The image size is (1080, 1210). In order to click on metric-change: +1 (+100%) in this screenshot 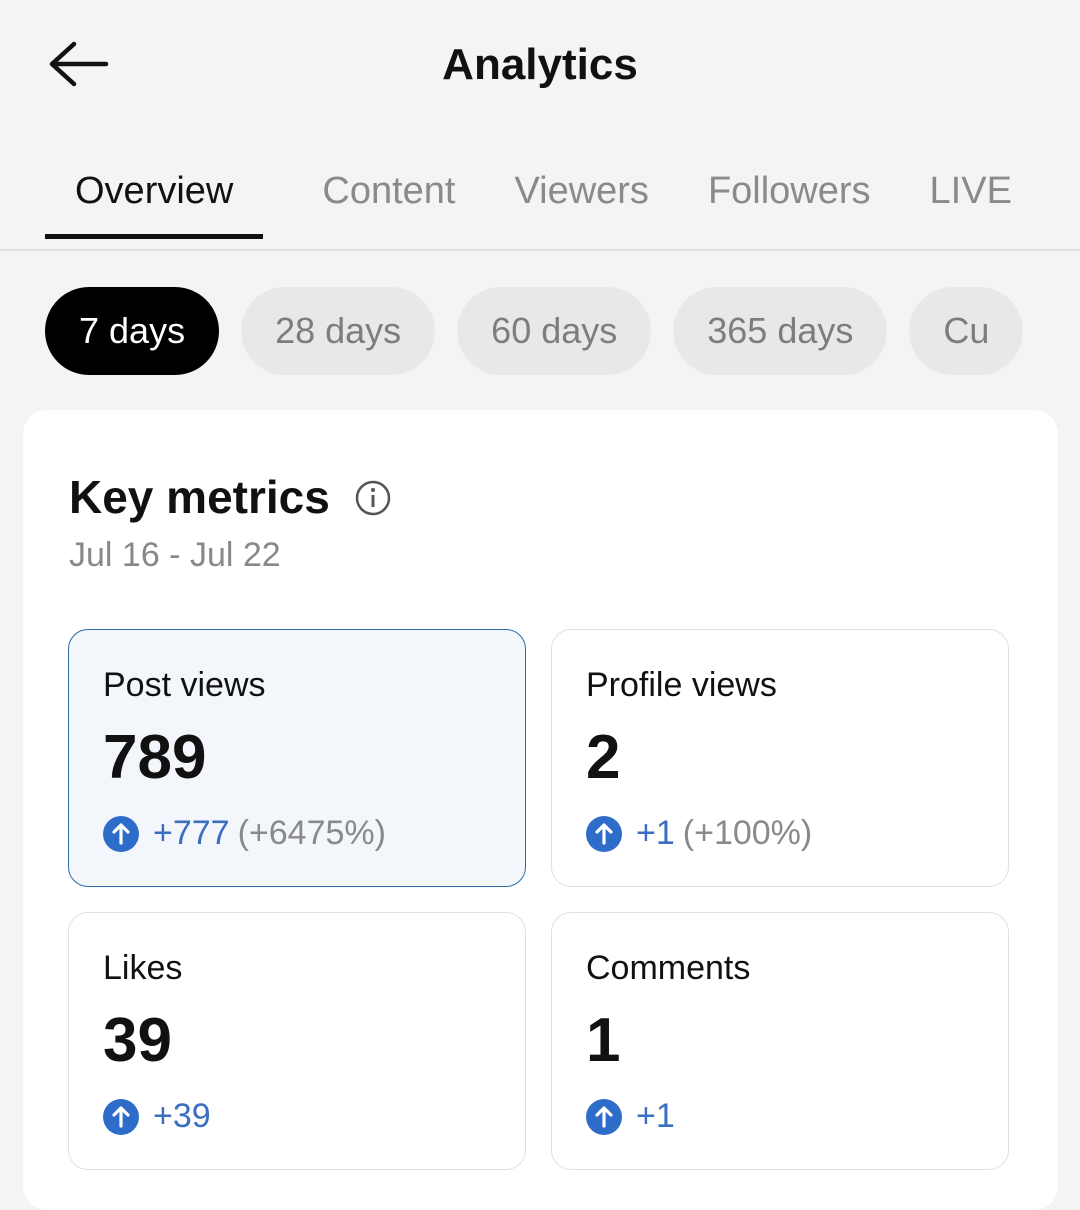, I will do `click(699, 833)`.